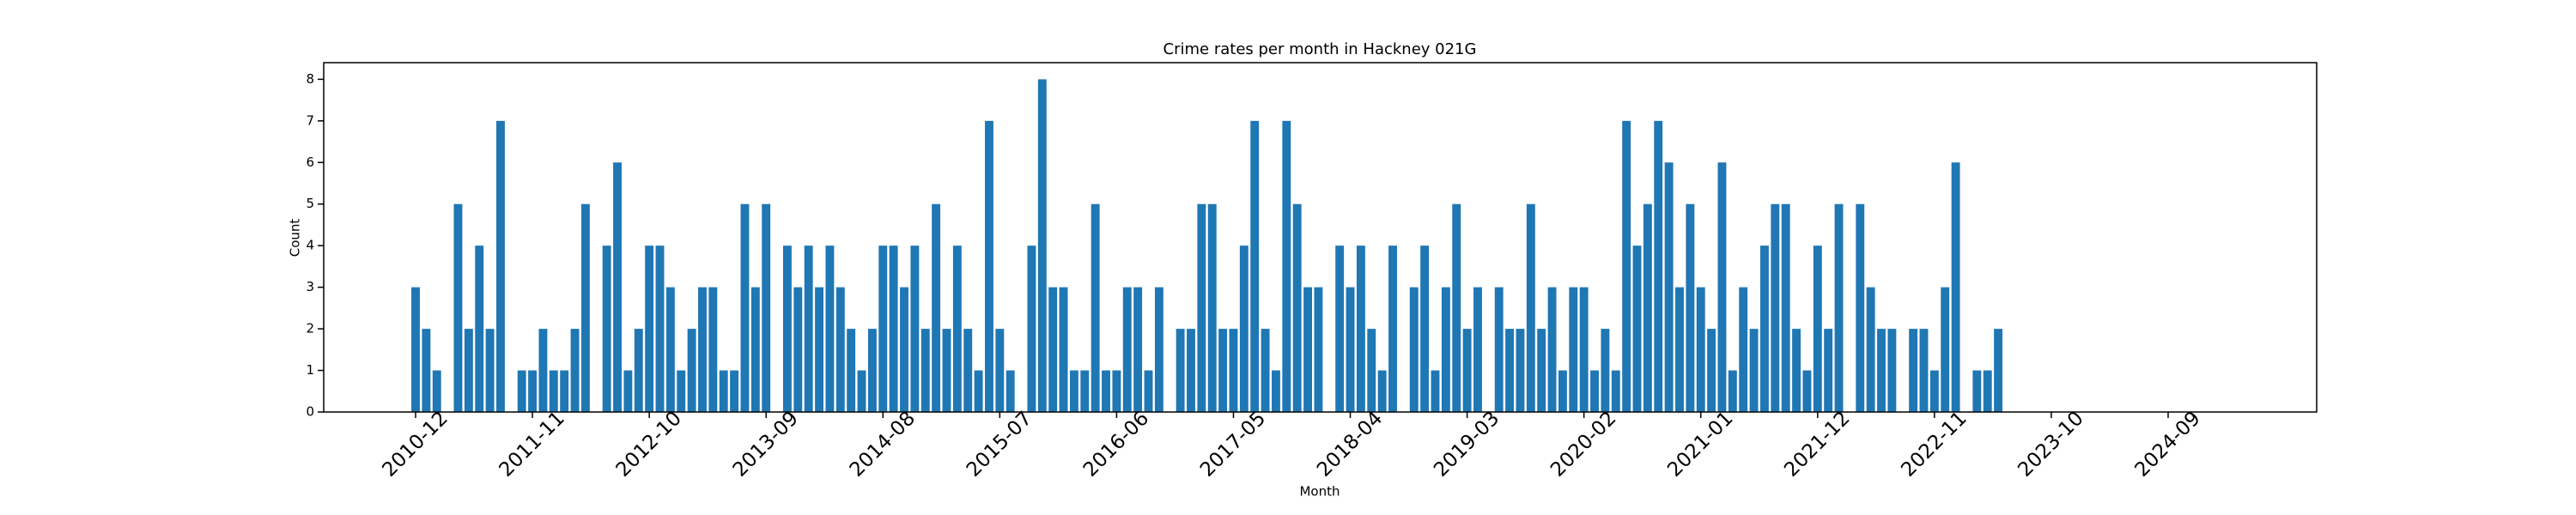  What do you see at coordinates (999, 444) in the screenshot?
I see `x-tick-label: 2015-07` at bounding box center [999, 444].